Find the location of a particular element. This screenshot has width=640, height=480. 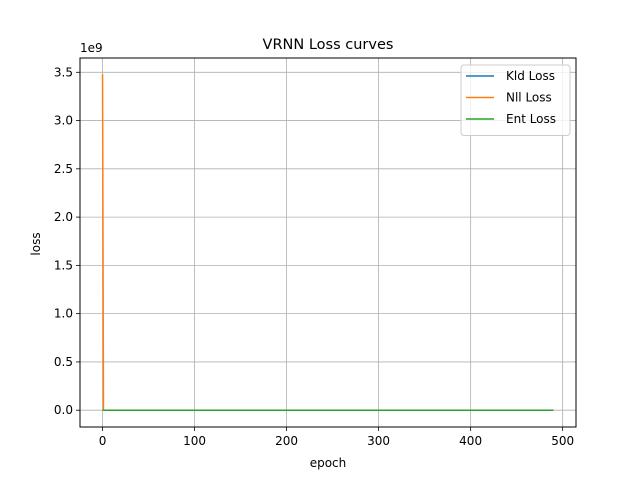

x-tick-label: 500 is located at coordinates (562, 441).